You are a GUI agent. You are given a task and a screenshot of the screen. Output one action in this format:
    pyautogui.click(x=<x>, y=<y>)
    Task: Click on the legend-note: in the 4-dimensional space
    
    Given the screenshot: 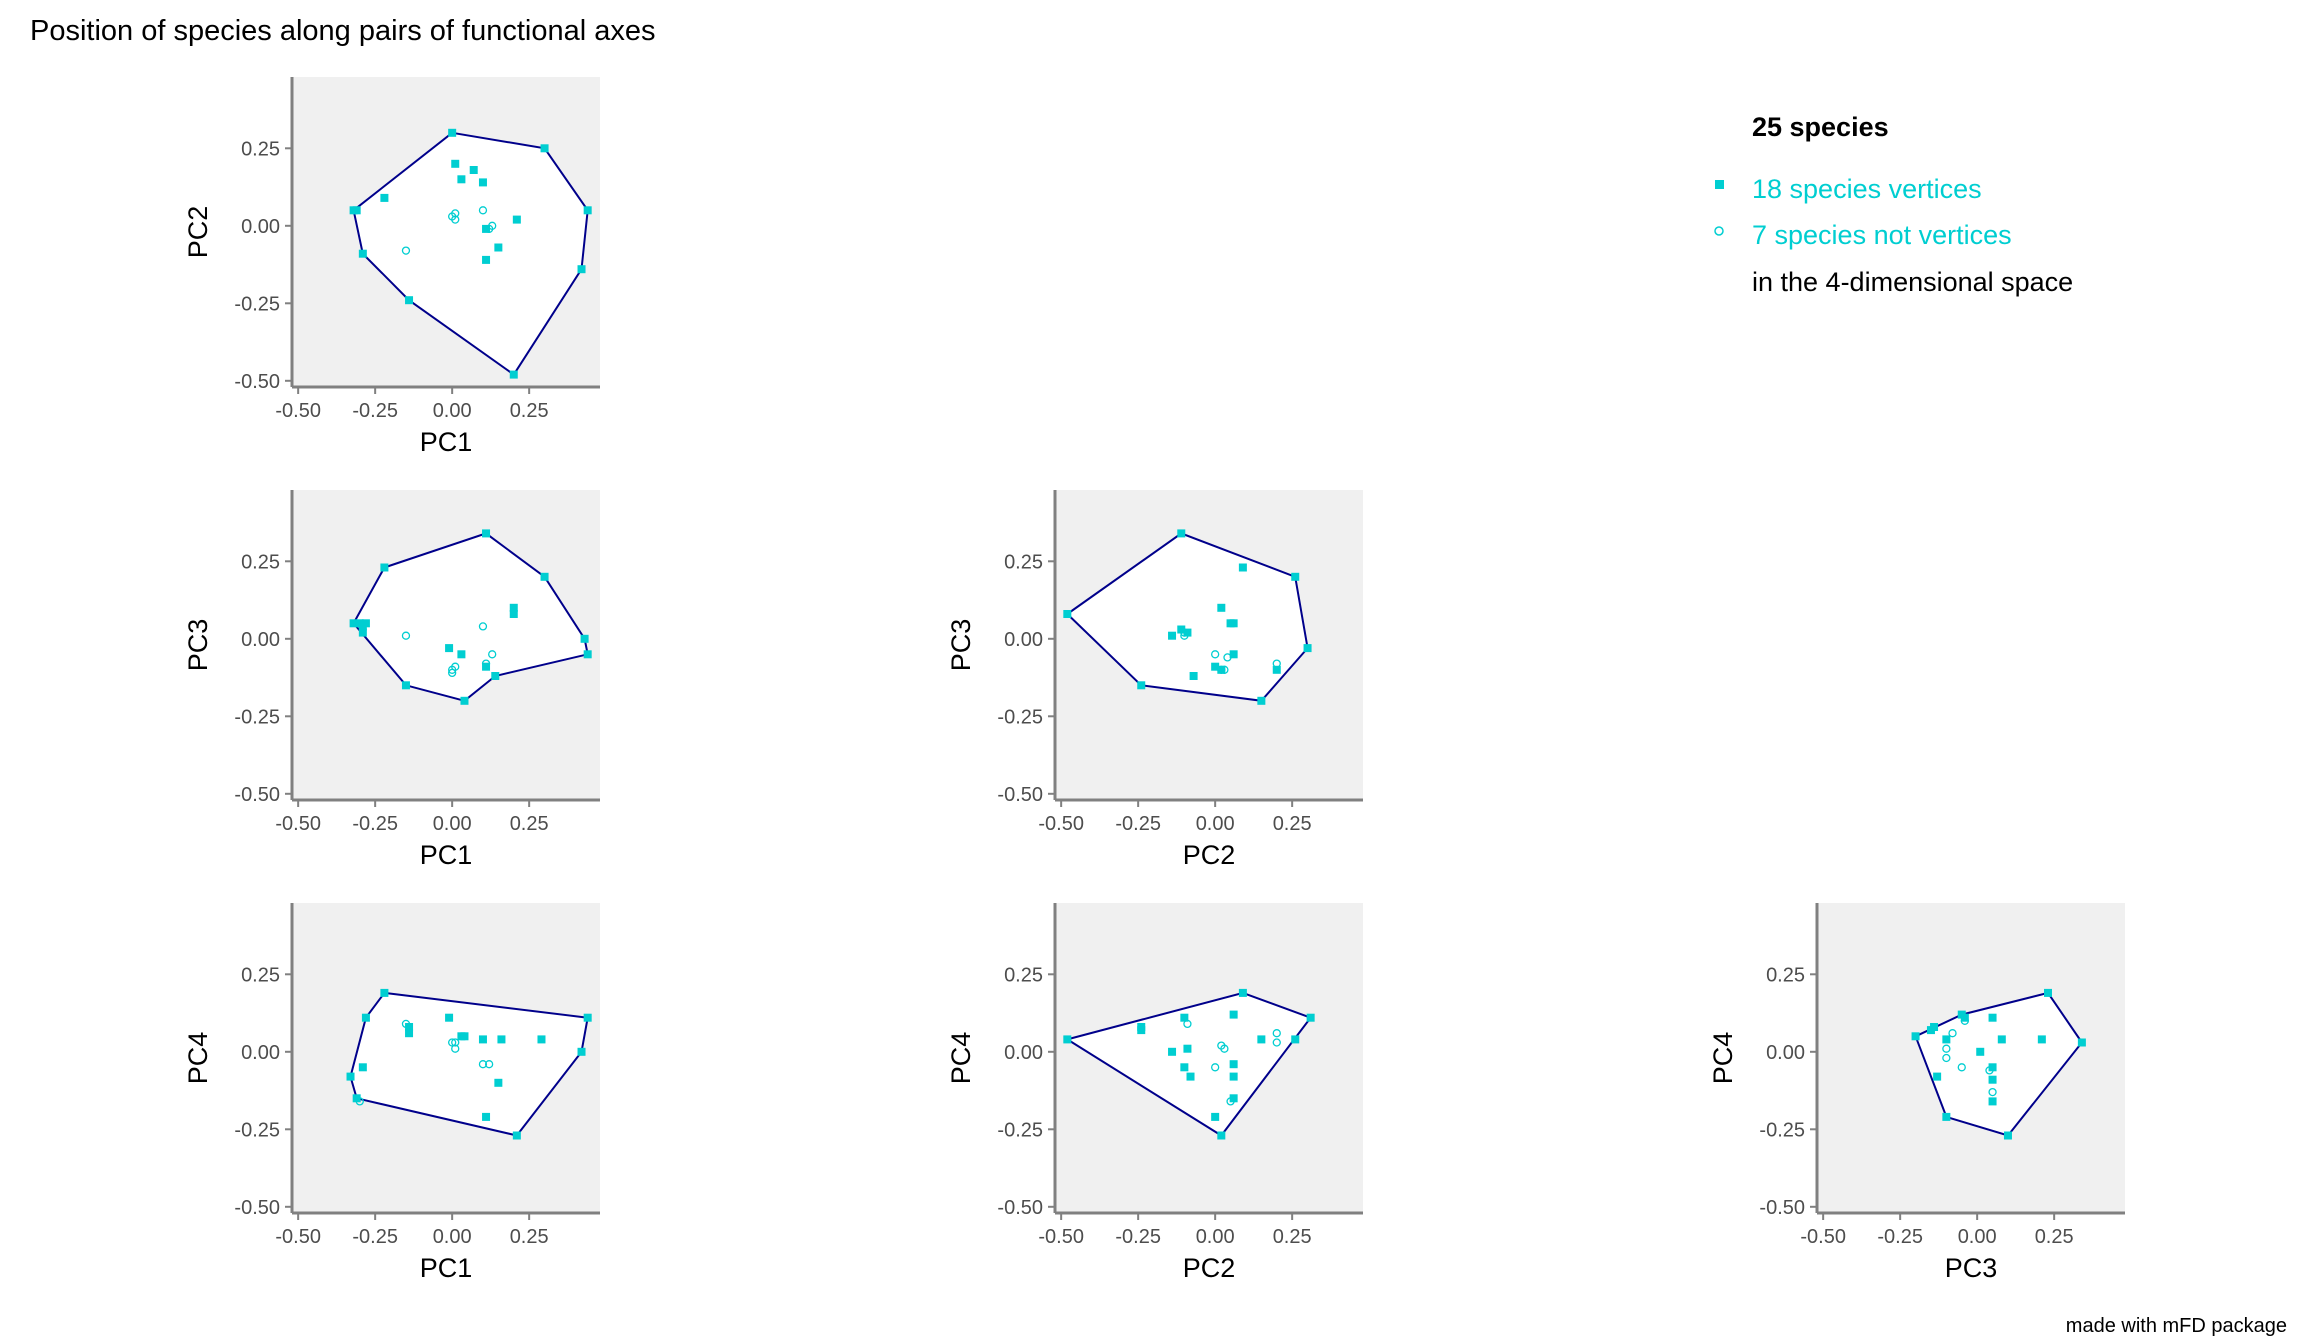 What is the action you would take?
    pyautogui.click(x=1912, y=282)
    